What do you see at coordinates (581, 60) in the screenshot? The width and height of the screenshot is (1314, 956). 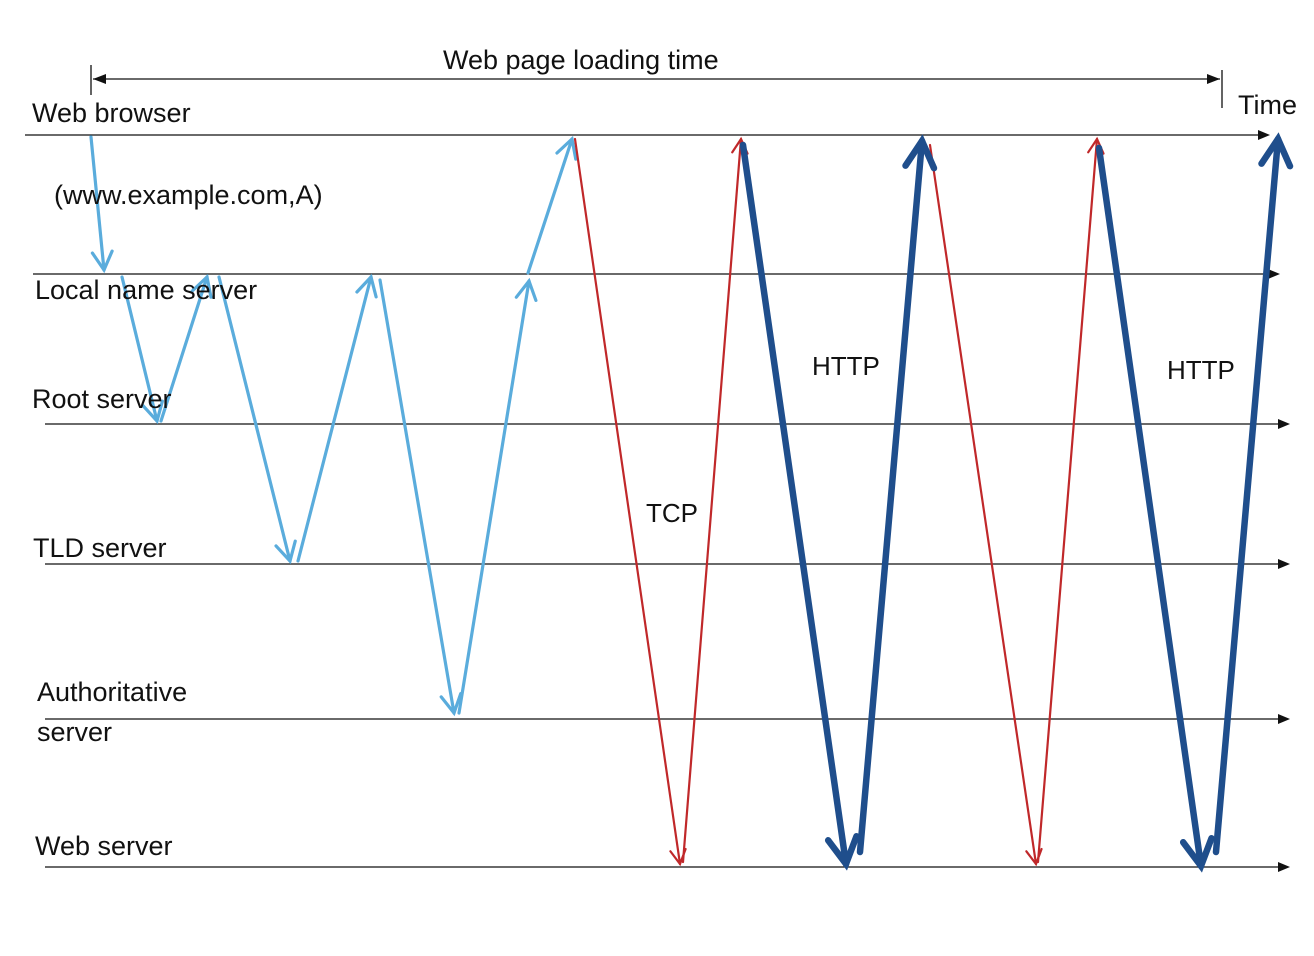 I see `loading-time-label: Web page loading time` at bounding box center [581, 60].